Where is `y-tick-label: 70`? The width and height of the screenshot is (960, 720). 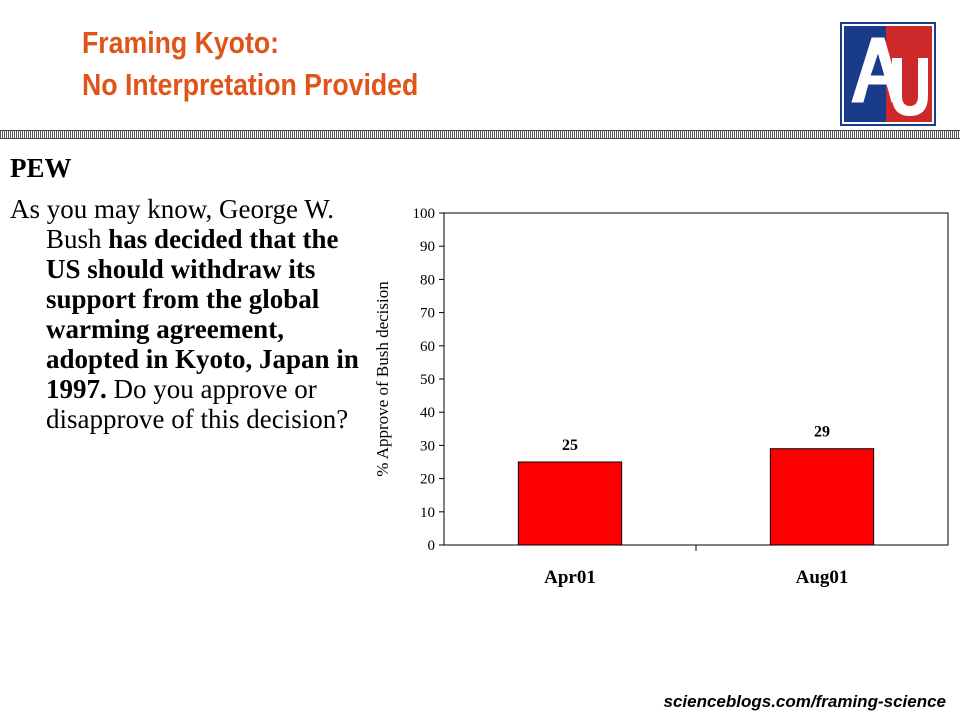
y-tick-label: 70 is located at coordinates (427, 314).